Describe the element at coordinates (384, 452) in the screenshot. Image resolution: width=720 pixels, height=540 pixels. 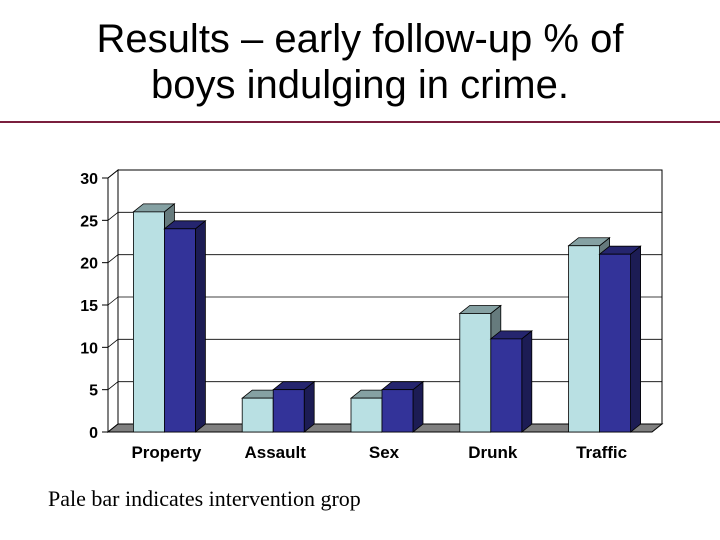
I see `x-tick-label: Sex` at that location.